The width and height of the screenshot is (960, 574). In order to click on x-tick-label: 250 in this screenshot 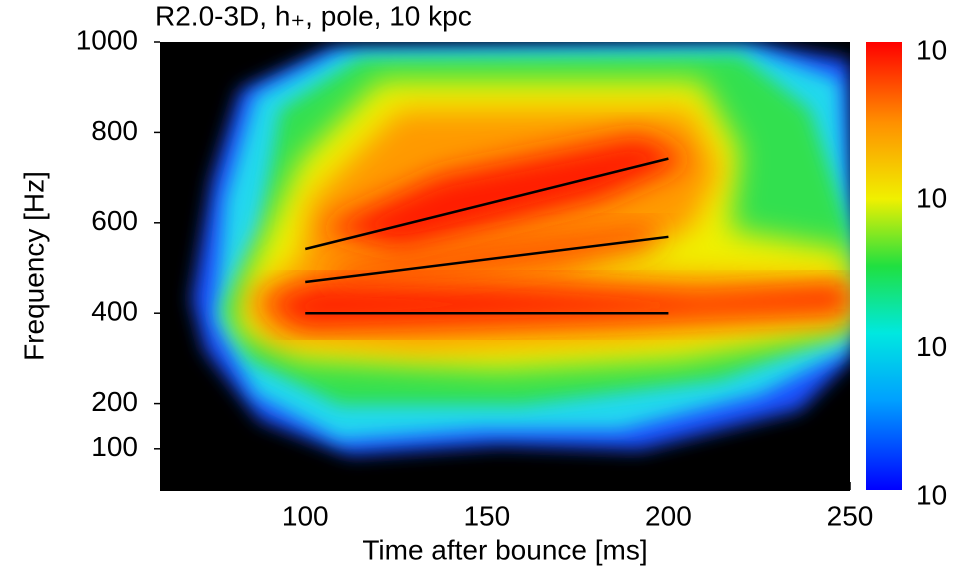, I will do `click(850, 515)`.